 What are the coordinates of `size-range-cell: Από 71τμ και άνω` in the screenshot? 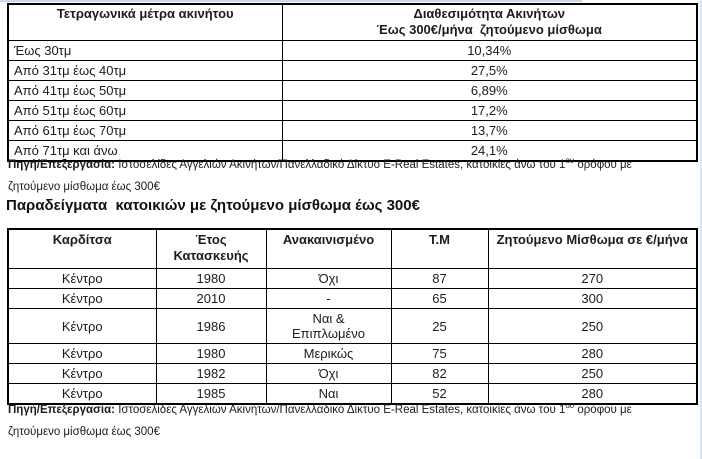 It's located at (145, 151).